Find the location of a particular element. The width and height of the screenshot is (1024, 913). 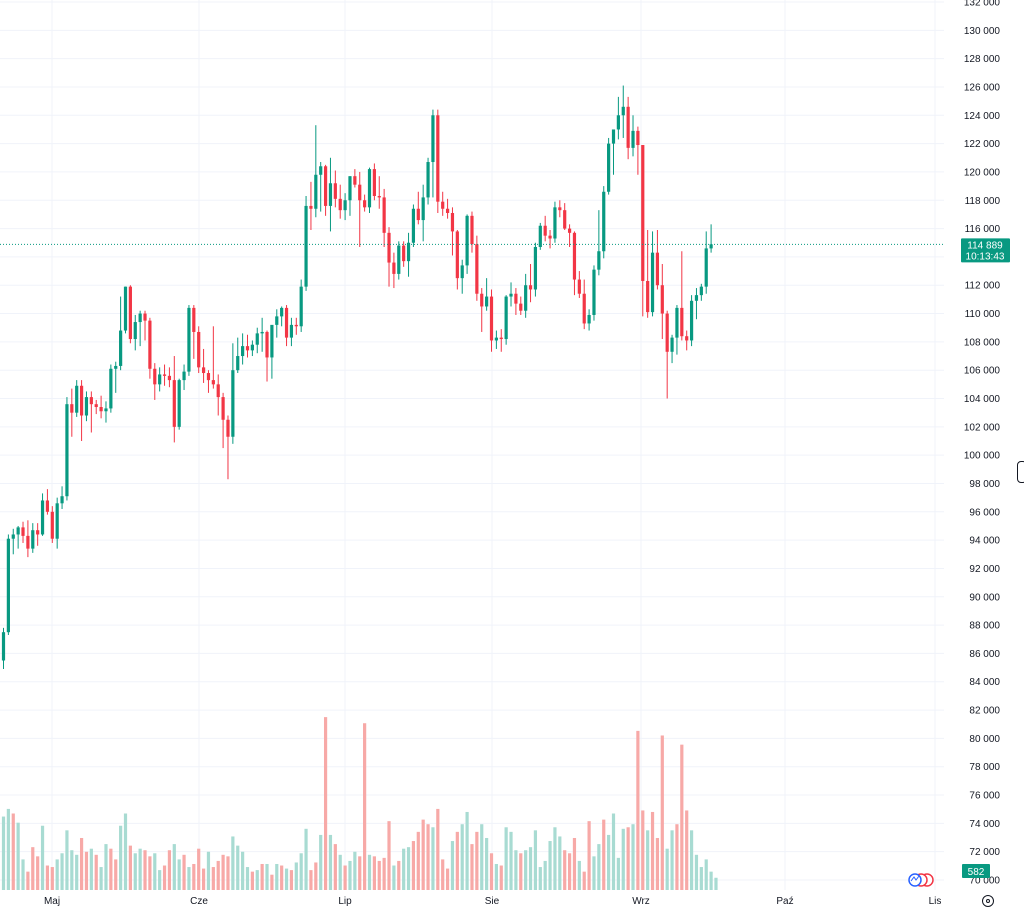

y-tick-label: 112 000 is located at coordinates (983, 286).